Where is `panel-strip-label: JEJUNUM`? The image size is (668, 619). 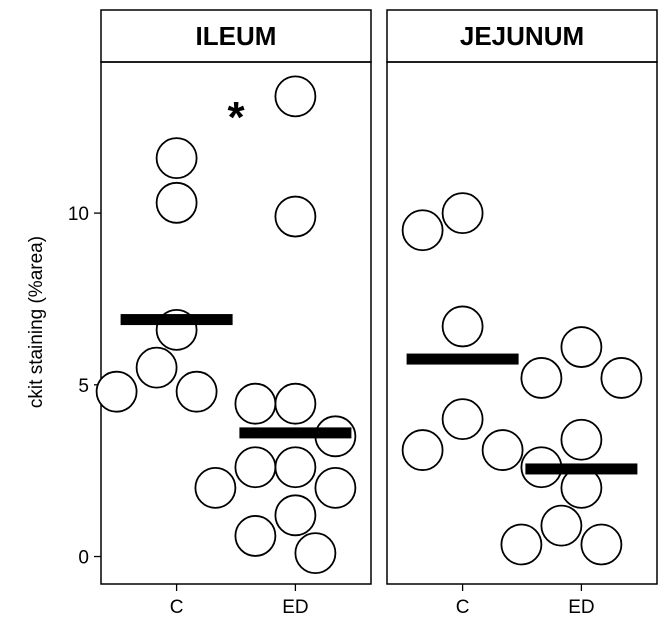
panel-strip-label: JEJUNUM is located at coordinates (522, 36).